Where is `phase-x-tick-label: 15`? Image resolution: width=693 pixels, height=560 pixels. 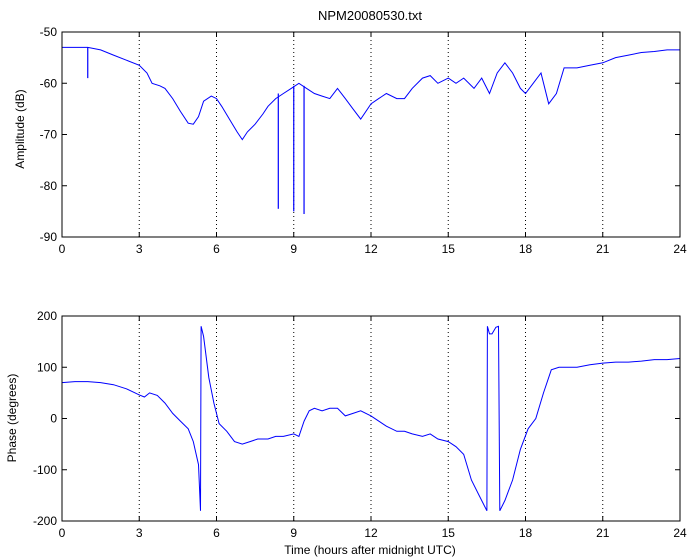
phase-x-tick-label: 15 is located at coordinates (449, 533).